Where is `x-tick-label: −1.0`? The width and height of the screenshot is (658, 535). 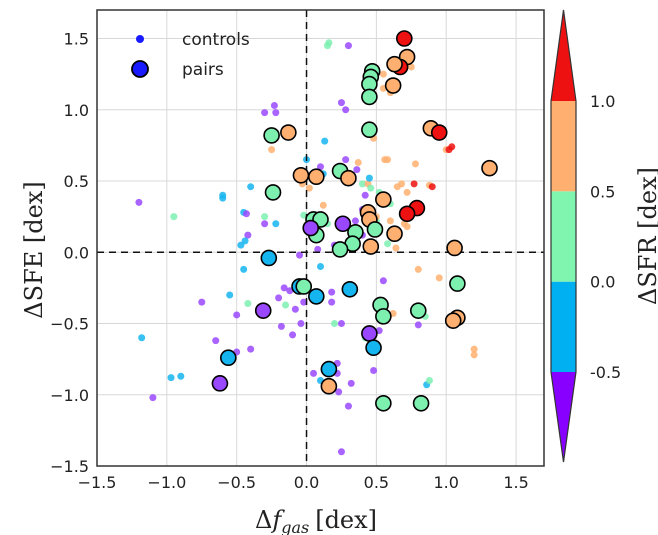
x-tick-label: −1.0 is located at coordinates (166, 482).